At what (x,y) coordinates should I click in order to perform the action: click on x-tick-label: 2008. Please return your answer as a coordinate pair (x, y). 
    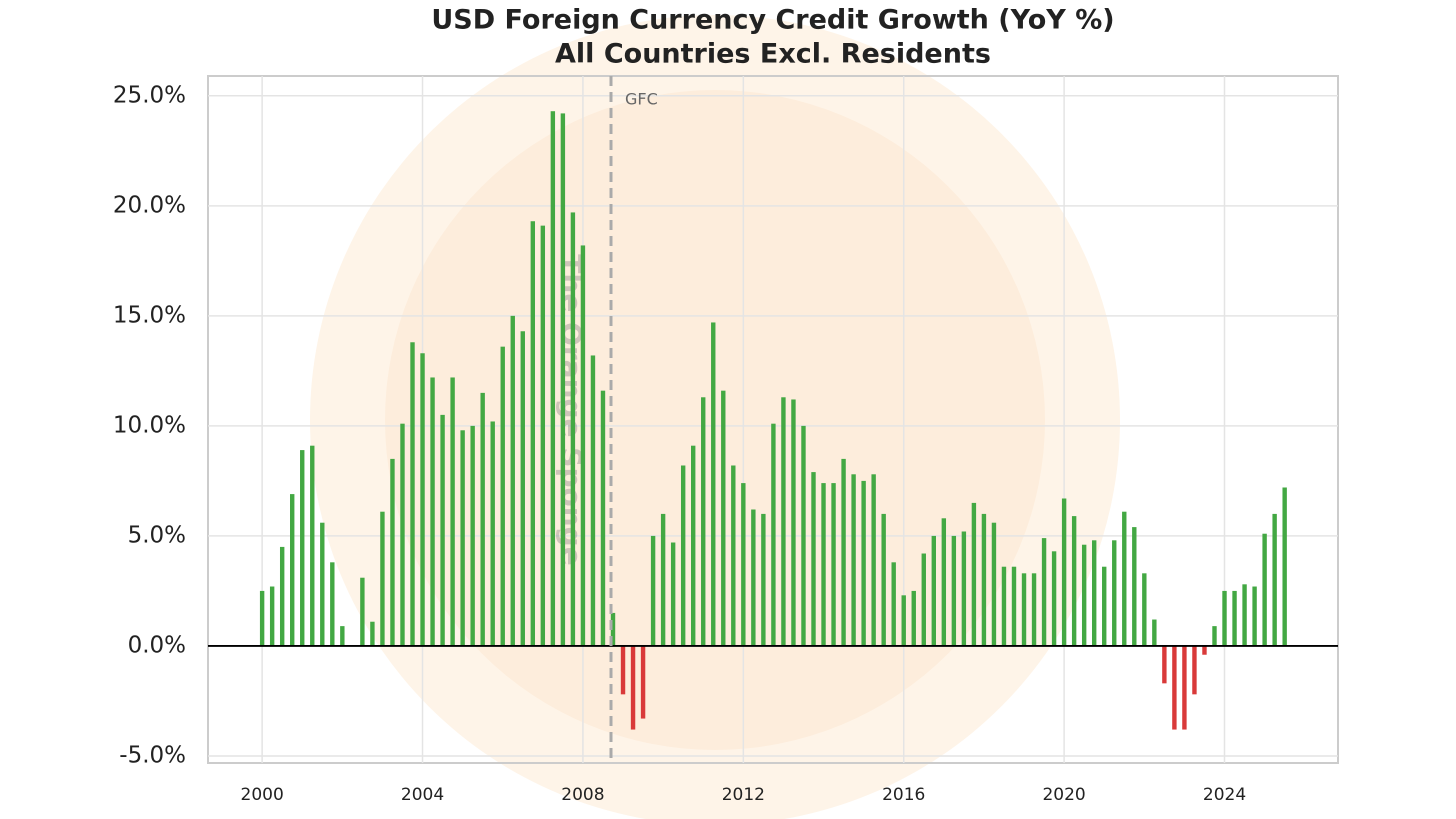
    Looking at the image, I should click on (582, 795).